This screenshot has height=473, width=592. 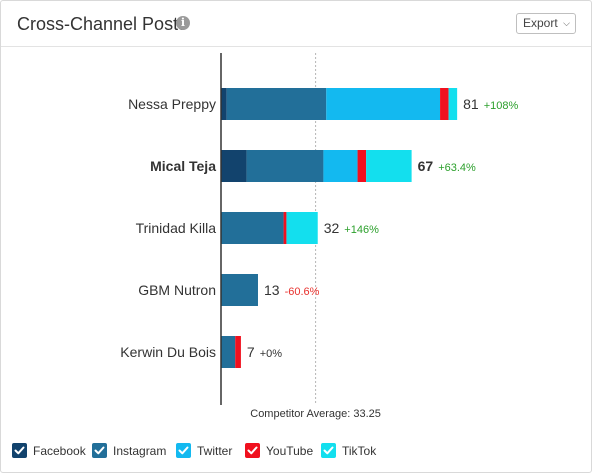 What do you see at coordinates (183, 166) in the screenshot?
I see `category-label: Mical Teja` at bounding box center [183, 166].